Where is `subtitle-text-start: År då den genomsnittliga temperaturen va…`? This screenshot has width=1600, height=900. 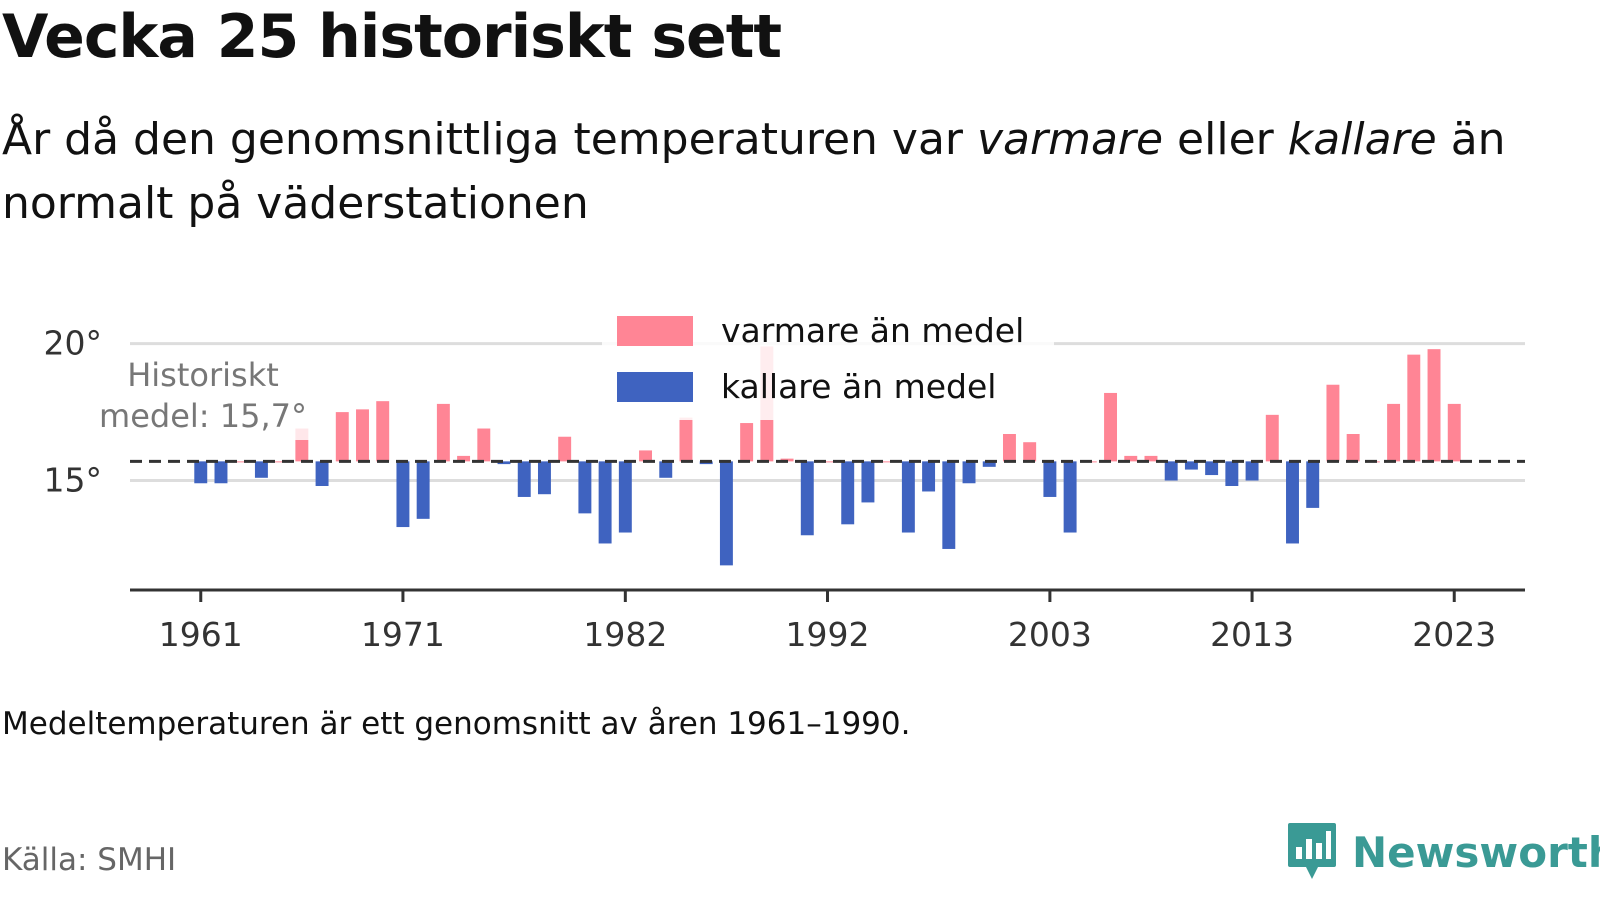 subtitle-text-start: År då den genomsnittliga temperaturen va… is located at coordinates (489, 139).